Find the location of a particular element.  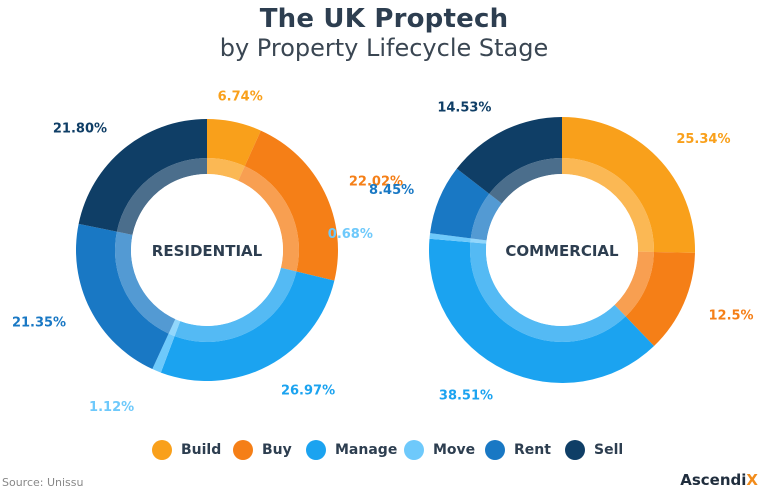

legend-item-move: Move is located at coordinates (439, 450).